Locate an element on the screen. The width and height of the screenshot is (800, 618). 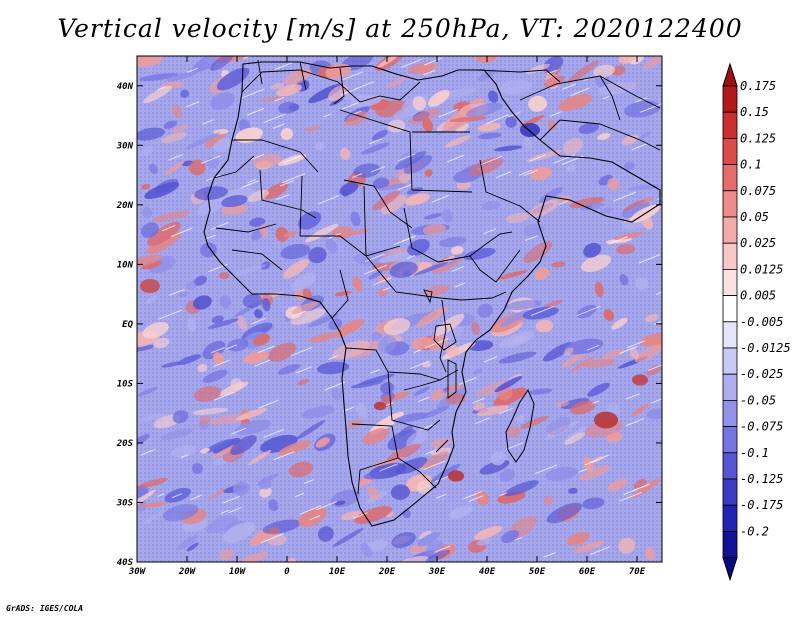
lat-tick-label: 30S is located at coordinates (125, 503).